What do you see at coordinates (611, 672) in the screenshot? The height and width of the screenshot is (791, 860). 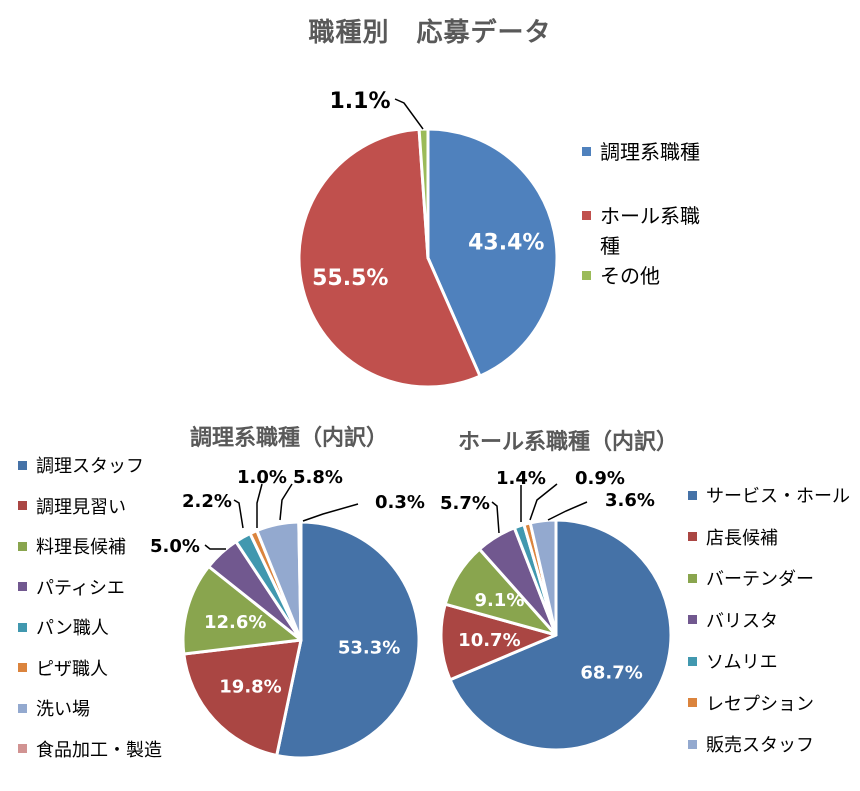 I see `data-label-2-0: 68.7%` at bounding box center [611, 672].